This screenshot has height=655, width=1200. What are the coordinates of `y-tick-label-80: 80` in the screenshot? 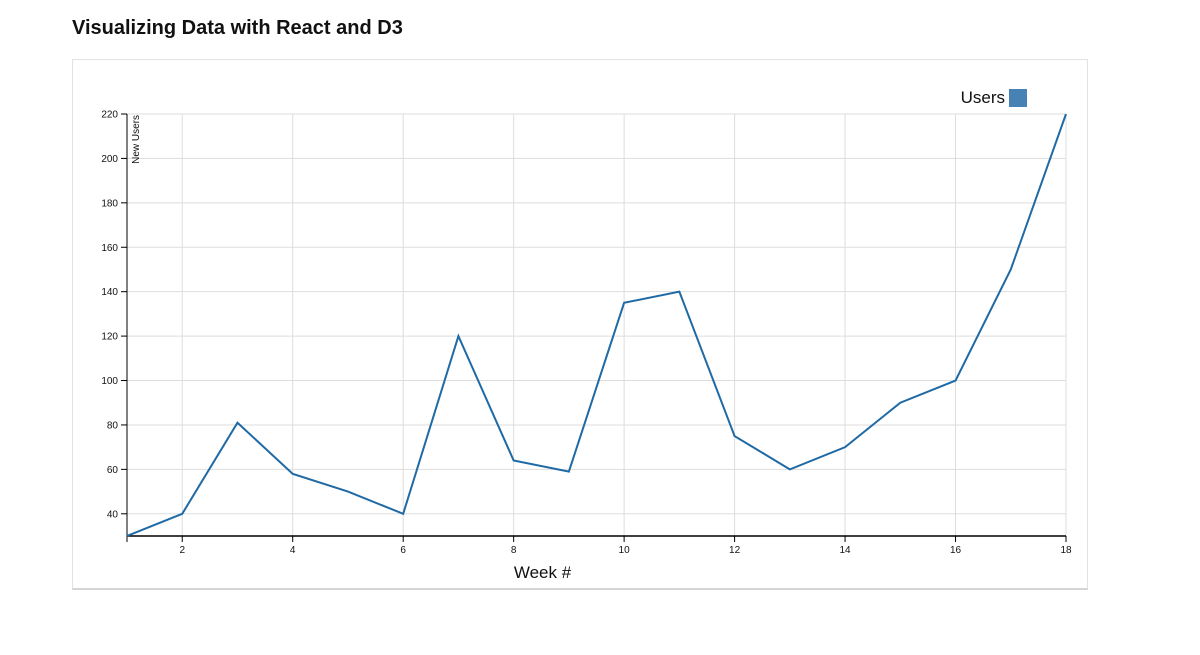 It's located at (113, 425).